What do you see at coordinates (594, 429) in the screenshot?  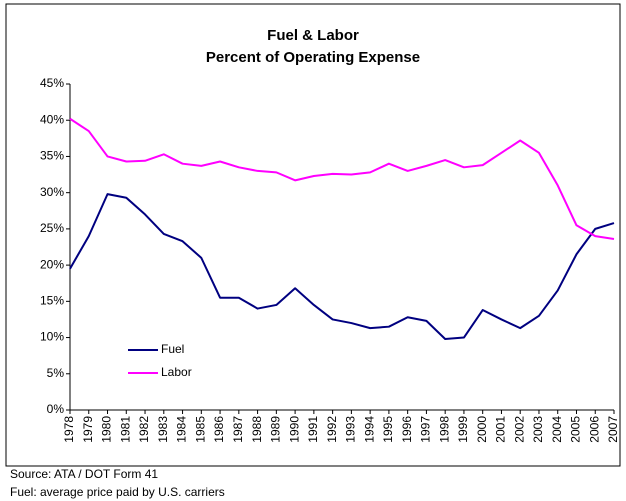 I see `x-tick-label: 2006` at bounding box center [594, 429].